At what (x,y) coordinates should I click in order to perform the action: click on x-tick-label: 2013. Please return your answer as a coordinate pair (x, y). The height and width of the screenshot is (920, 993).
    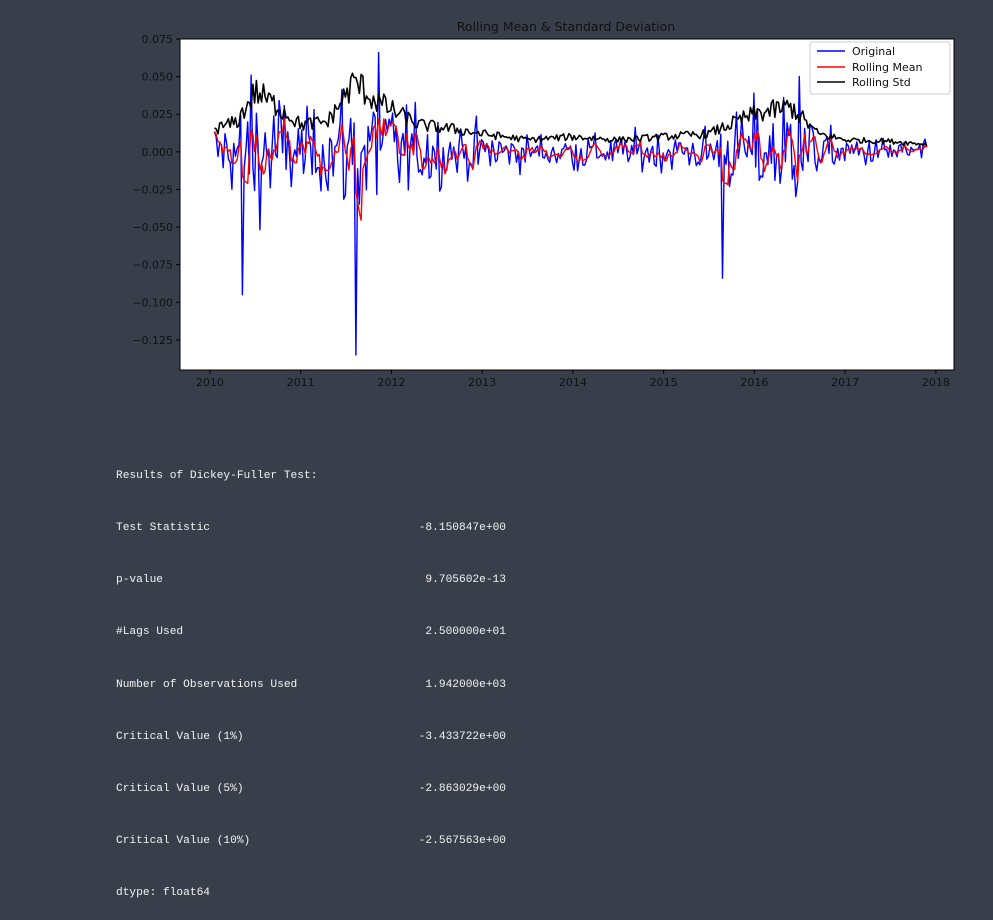
    Looking at the image, I should click on (482, 382).